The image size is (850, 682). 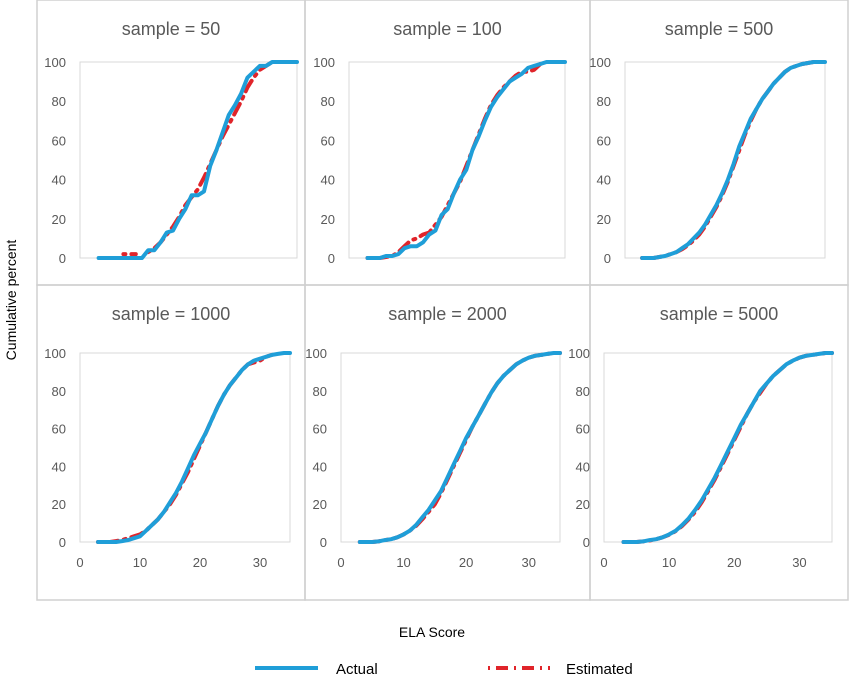 What do you see at coordinates (171, 29) in the screenshot?
I see `panel-title: sample = 50` at bounding box center [171, 29].